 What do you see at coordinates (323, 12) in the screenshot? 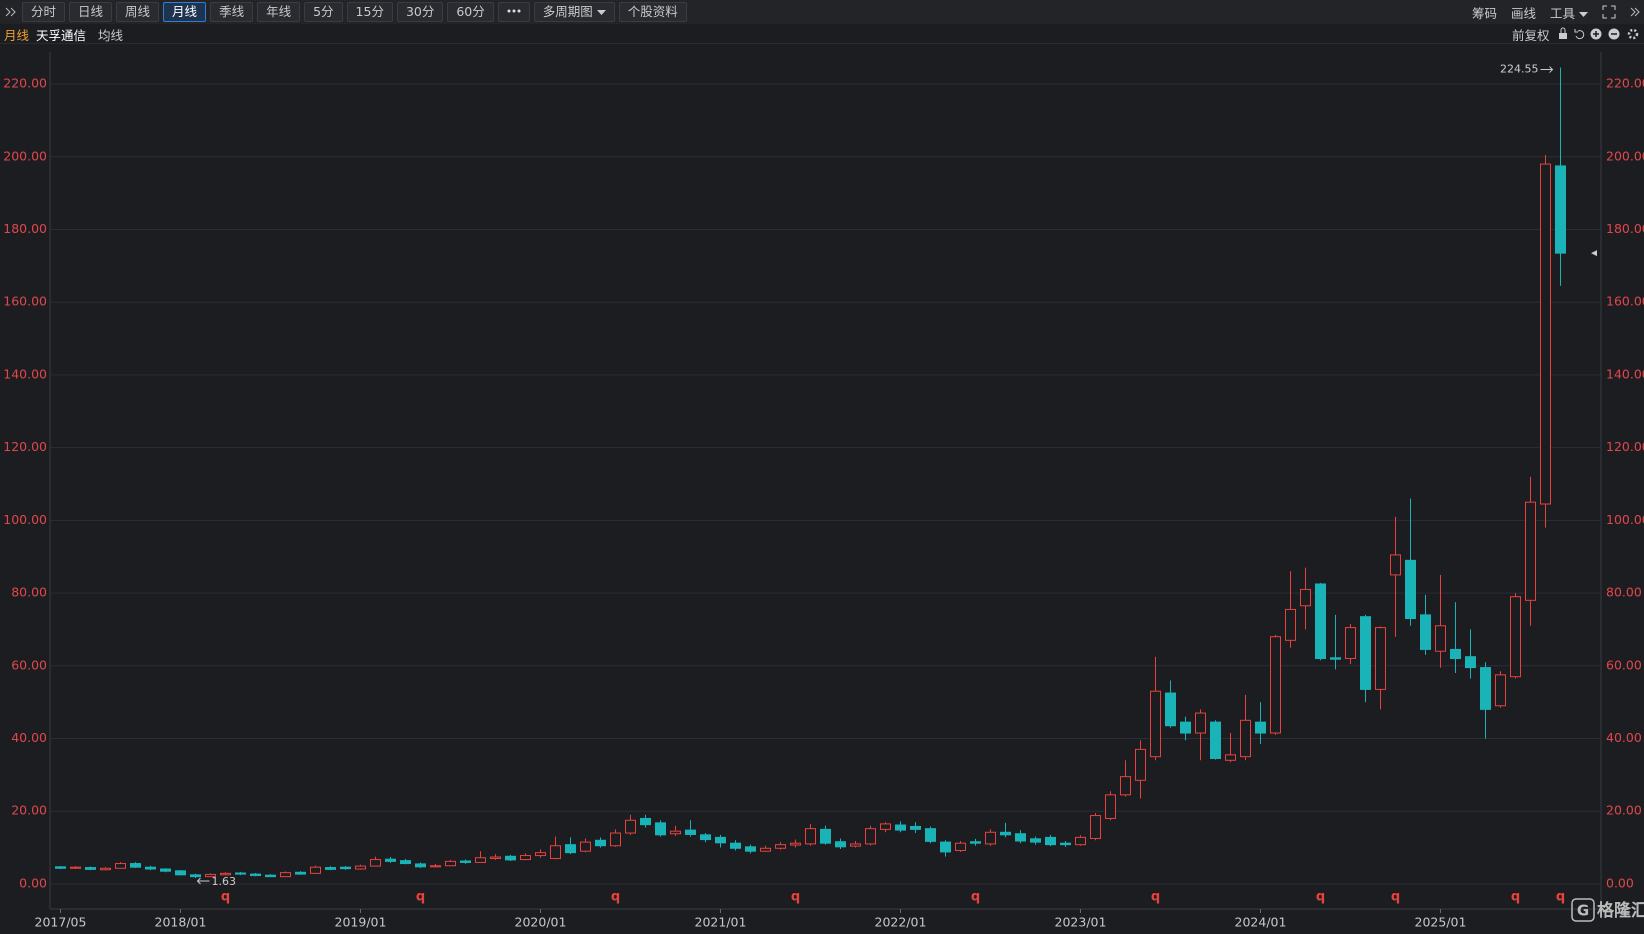
I see `period-button: 5分` at bounding box center [323, 12].